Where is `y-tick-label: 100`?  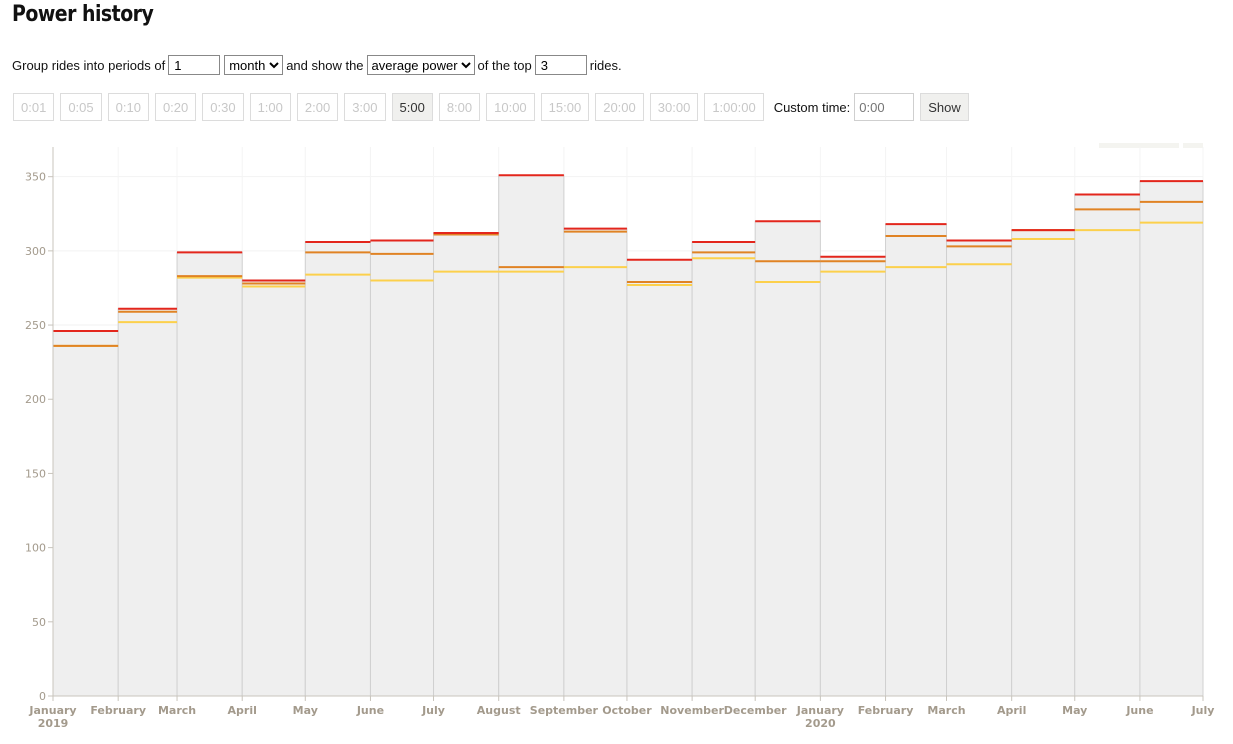
y-tick-label: 100 is located at coordinates (35, 548).